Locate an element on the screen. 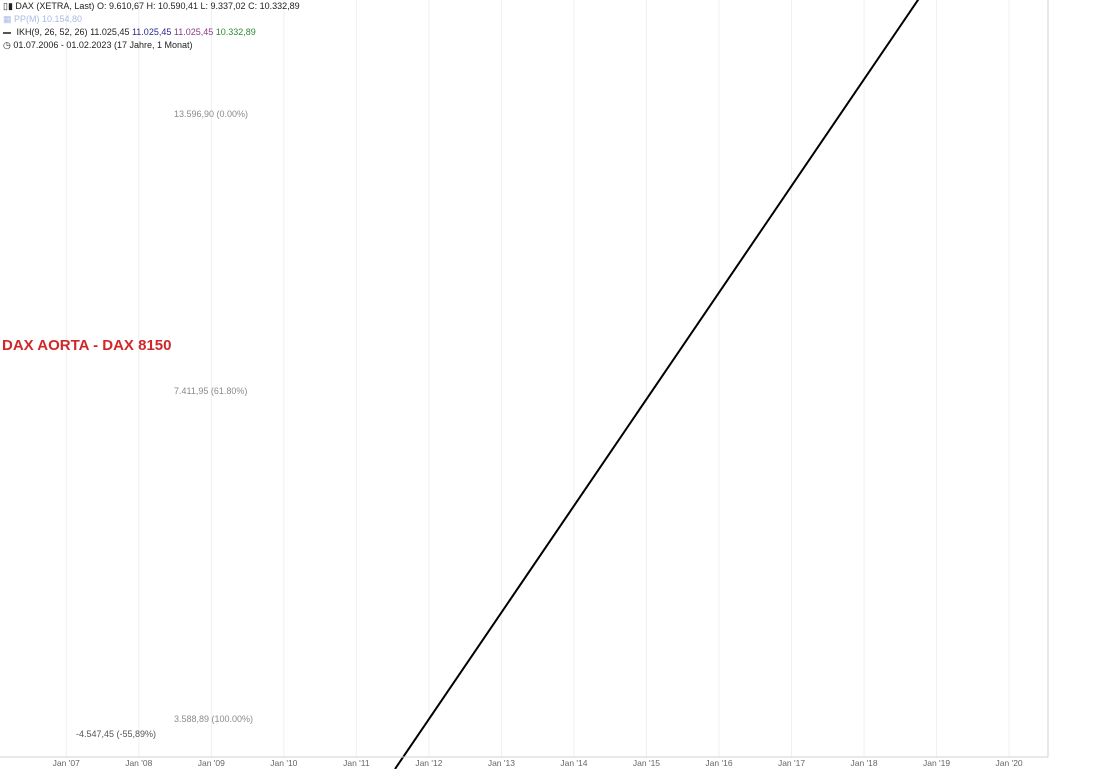 The image size is (1097, 769). x-tick-label: Jan '17 is located at coordinates (791, 763).